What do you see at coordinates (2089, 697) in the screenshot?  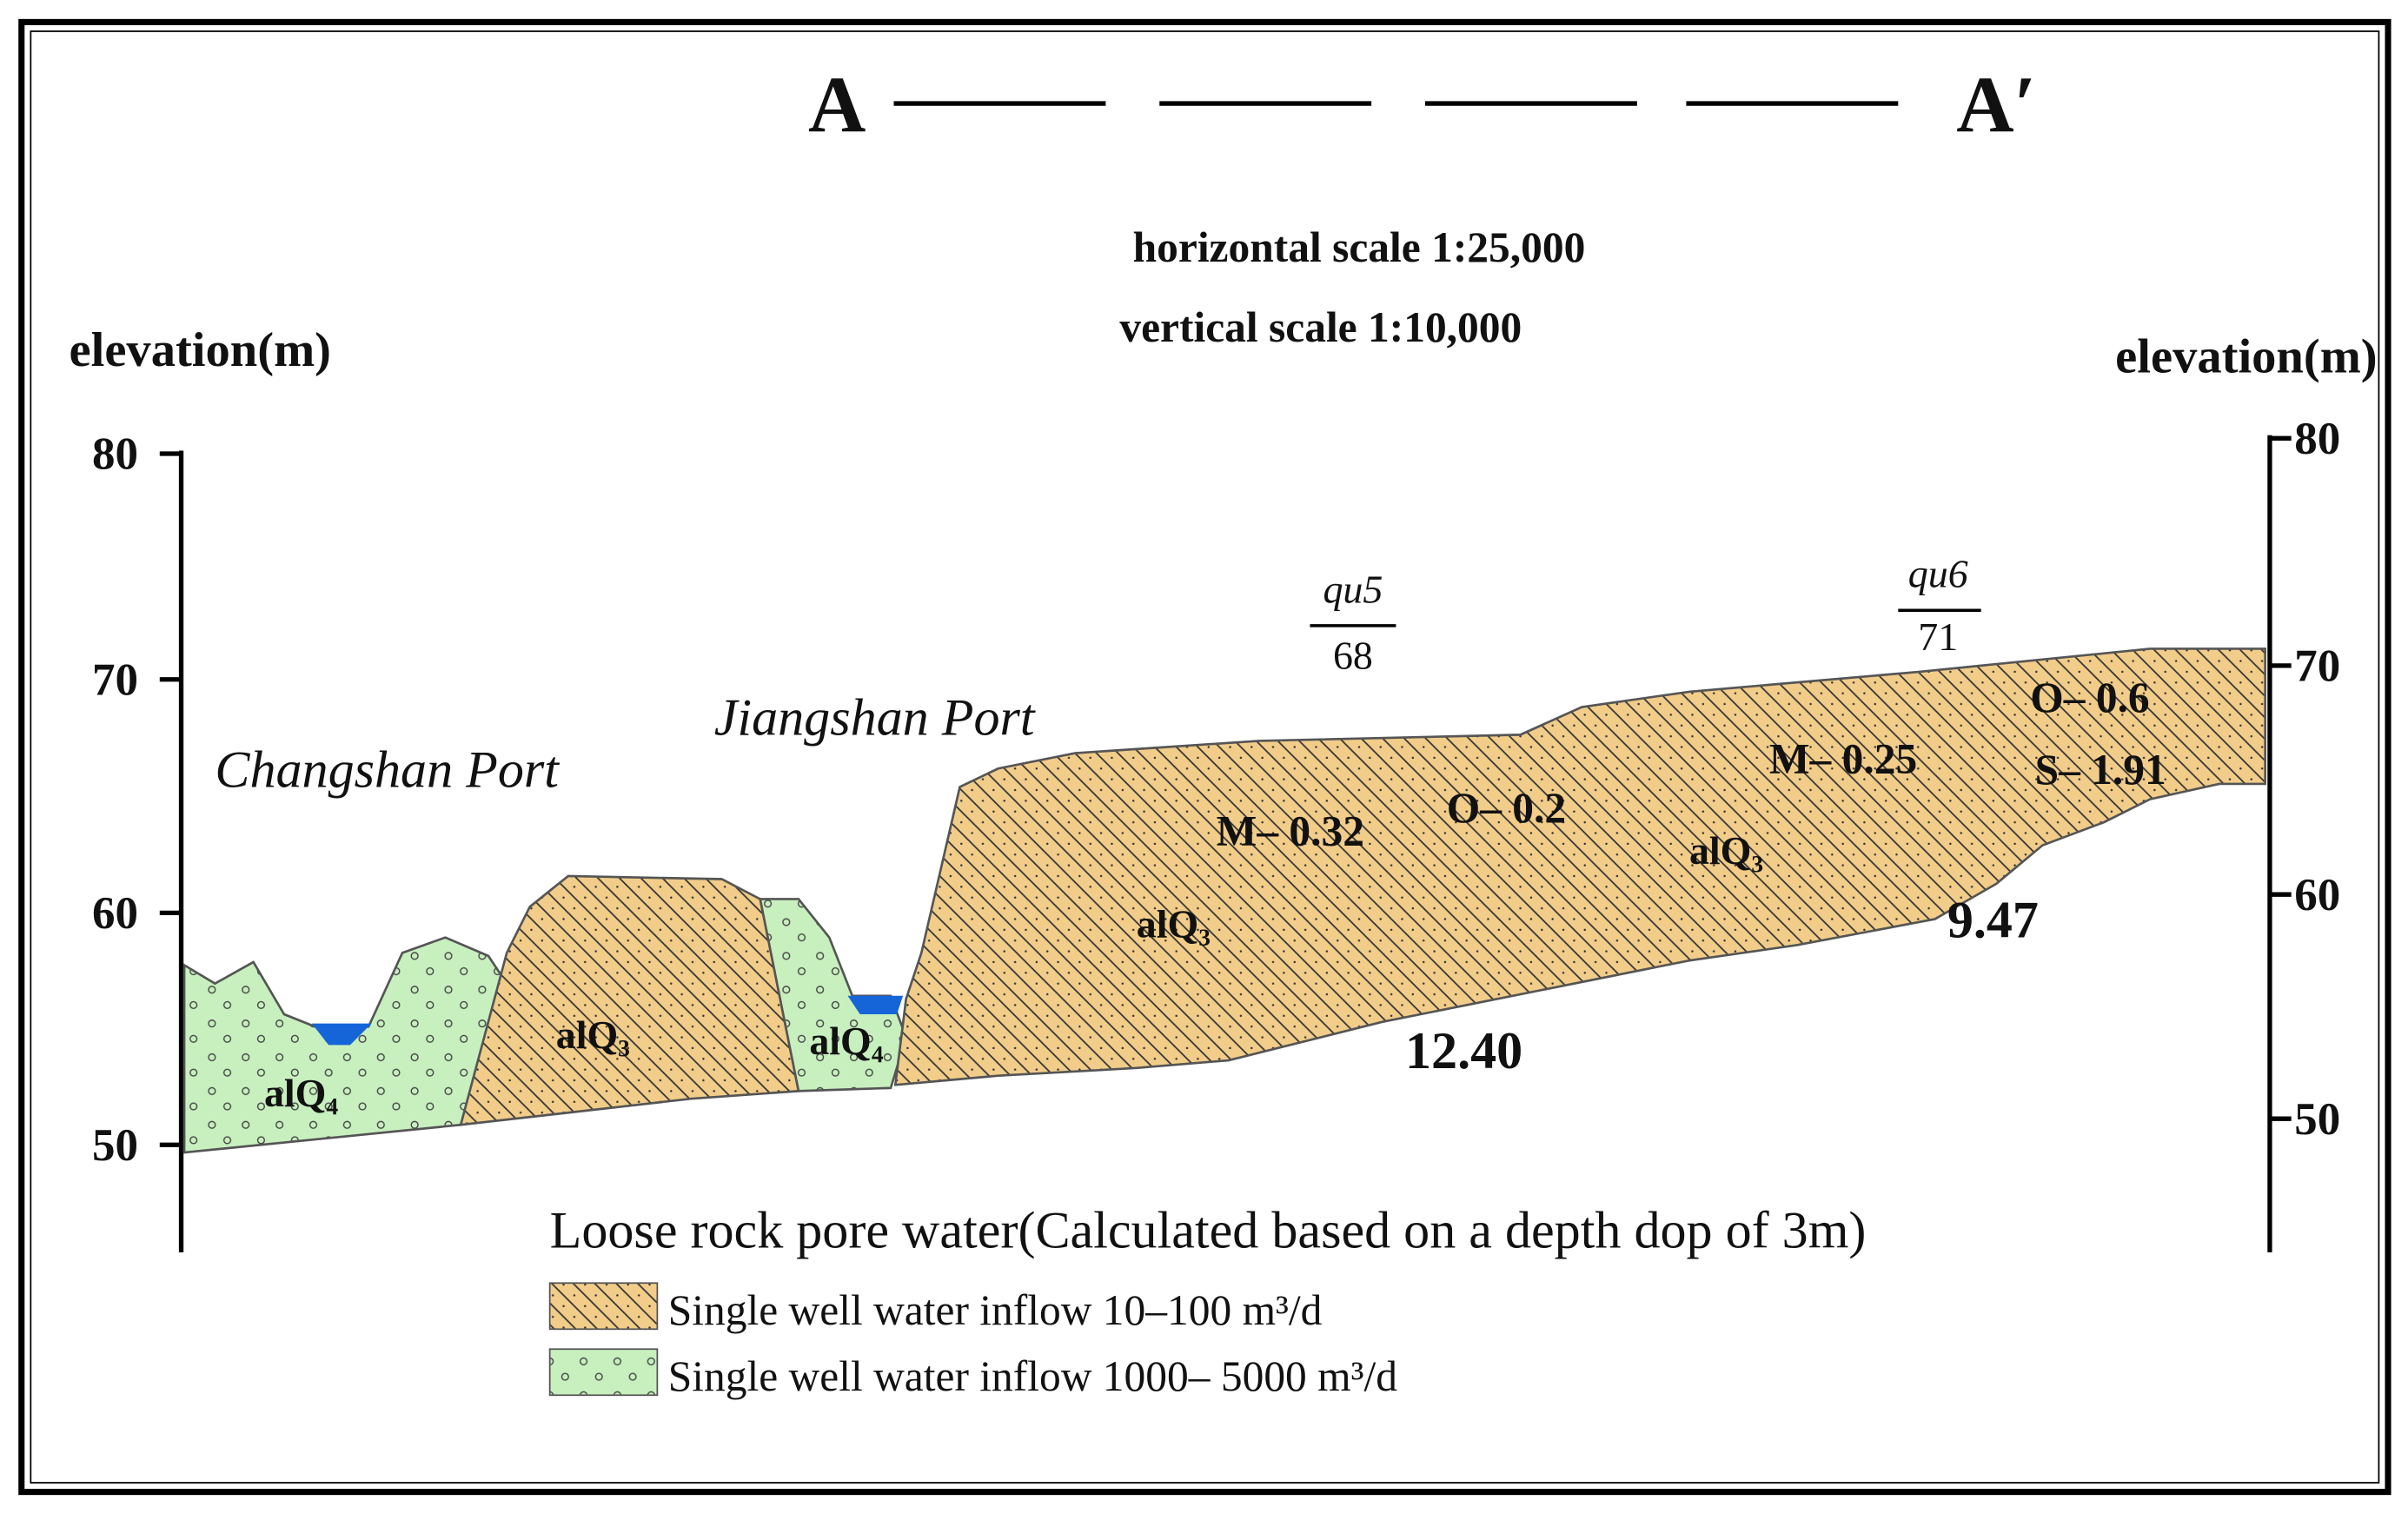 I see `annotation: O– 0.6` at bounding box center [2089, 697].